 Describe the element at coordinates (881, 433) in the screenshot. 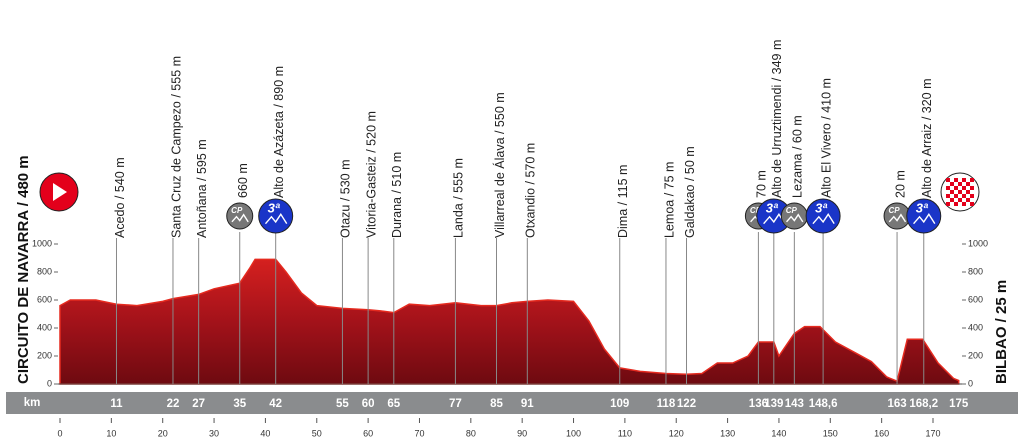

I see `x-tick-label: 160` at that location.